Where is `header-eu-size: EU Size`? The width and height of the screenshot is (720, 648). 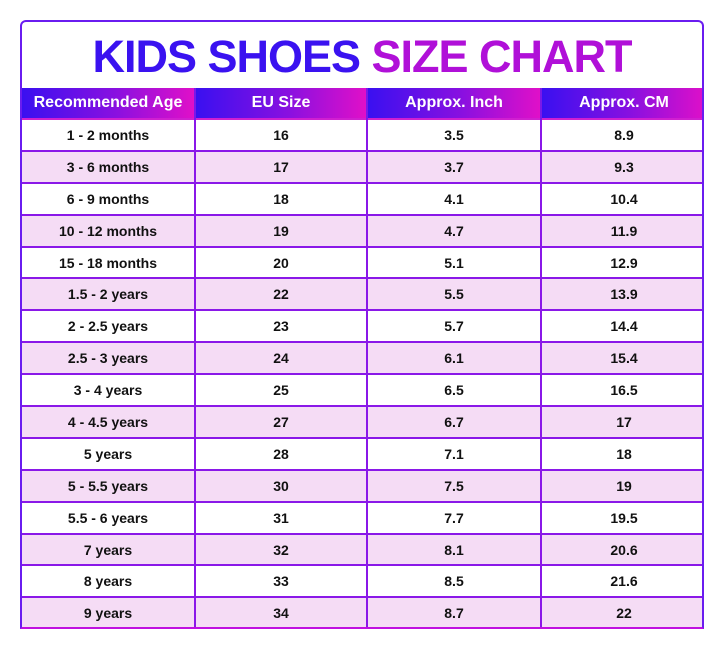
header-eu-size: EU Size is located at coordinates (281, 103).